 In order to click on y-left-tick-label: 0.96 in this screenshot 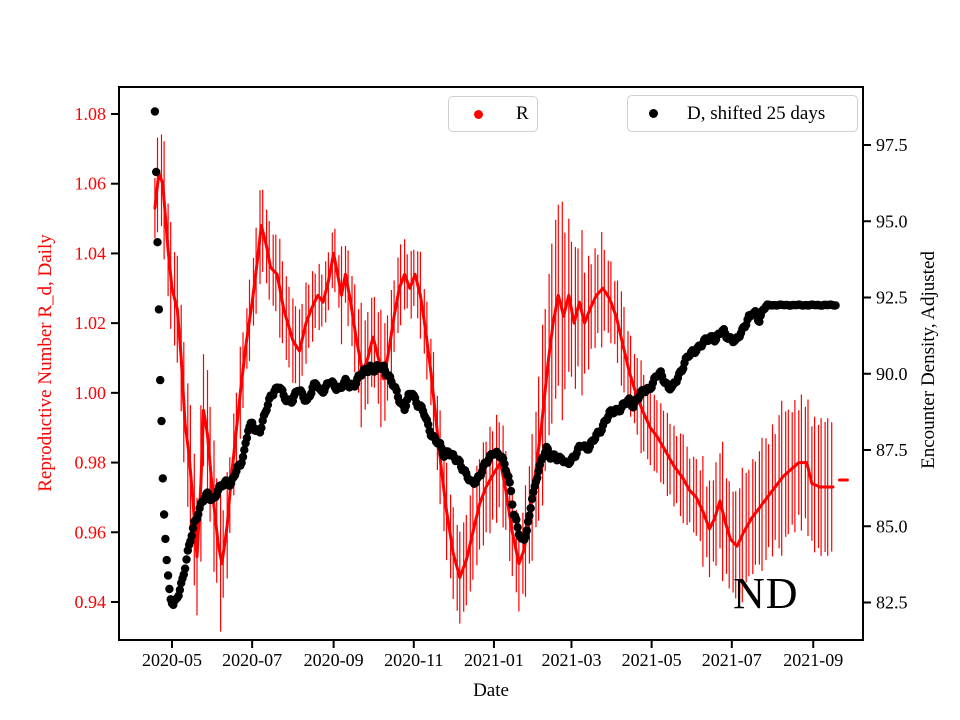, I will do `click(91, 532)`.